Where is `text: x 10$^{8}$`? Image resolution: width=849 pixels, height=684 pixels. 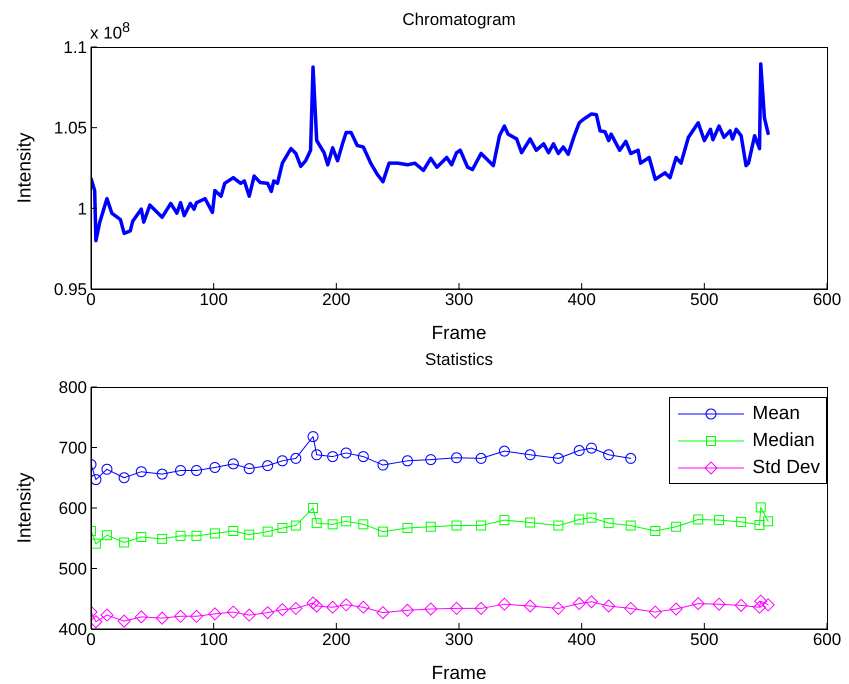 text: x 10$^{8}$ is located at coordinates (110, 32).